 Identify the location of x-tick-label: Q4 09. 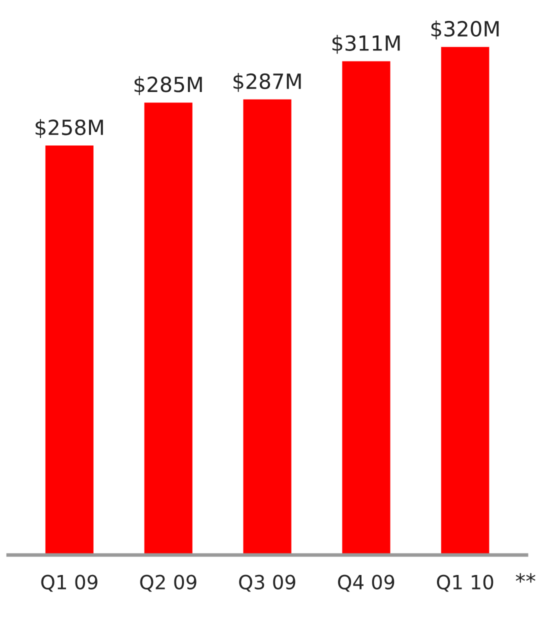
(366, 583).